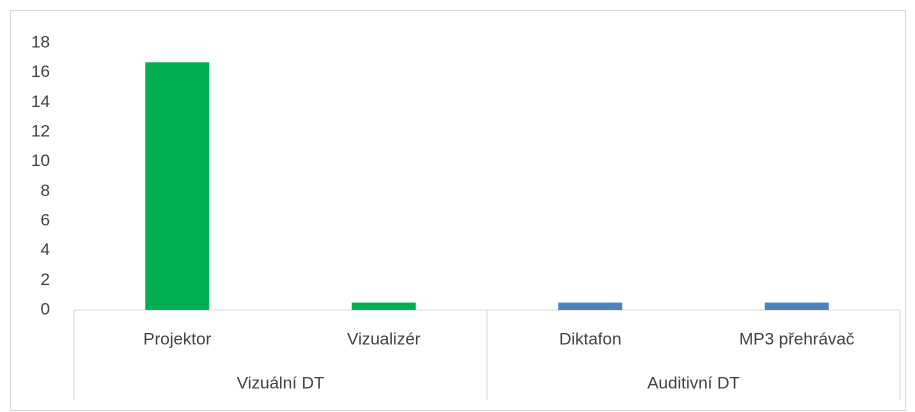  What do you see at coordinates (693, 382) in the screenshot?
I see `group-label: Auditivní DT` at bounding box center [693, 382].